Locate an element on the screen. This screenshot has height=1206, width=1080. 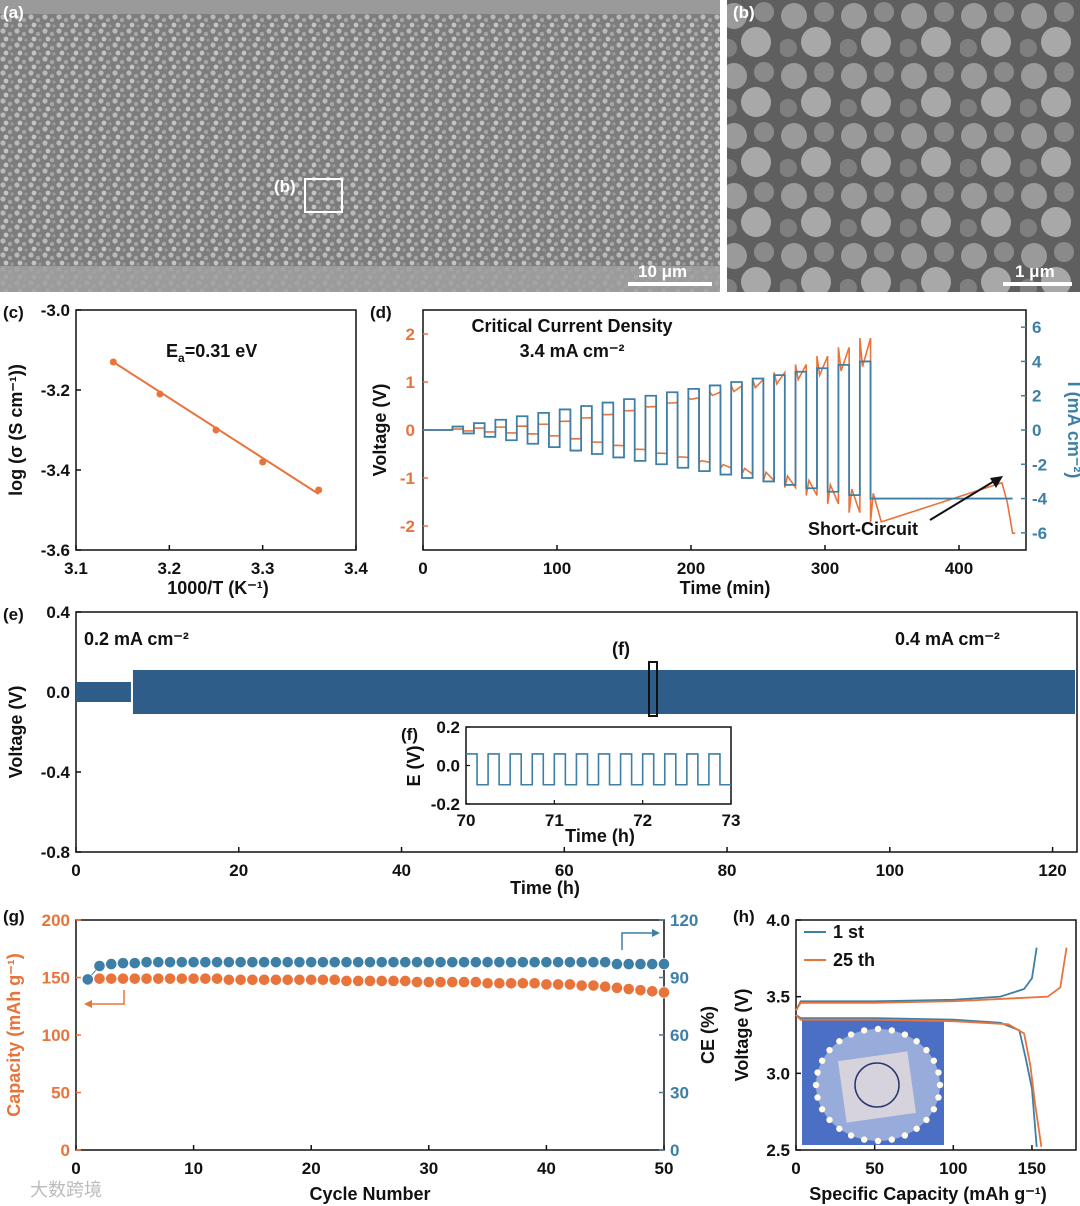
scale-label-a: 10 μm is located at coordinates (662, 271).